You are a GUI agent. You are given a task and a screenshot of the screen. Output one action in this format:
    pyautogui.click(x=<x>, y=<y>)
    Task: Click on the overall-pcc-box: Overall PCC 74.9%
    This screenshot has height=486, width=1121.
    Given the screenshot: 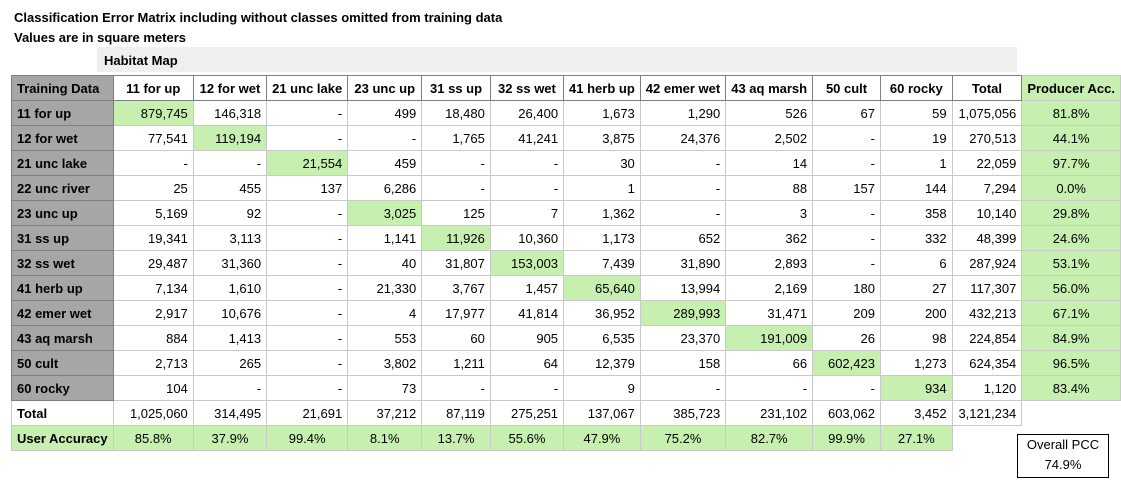 What is the action you would take?
    pyautogui.click(x=1063, y=456)
    